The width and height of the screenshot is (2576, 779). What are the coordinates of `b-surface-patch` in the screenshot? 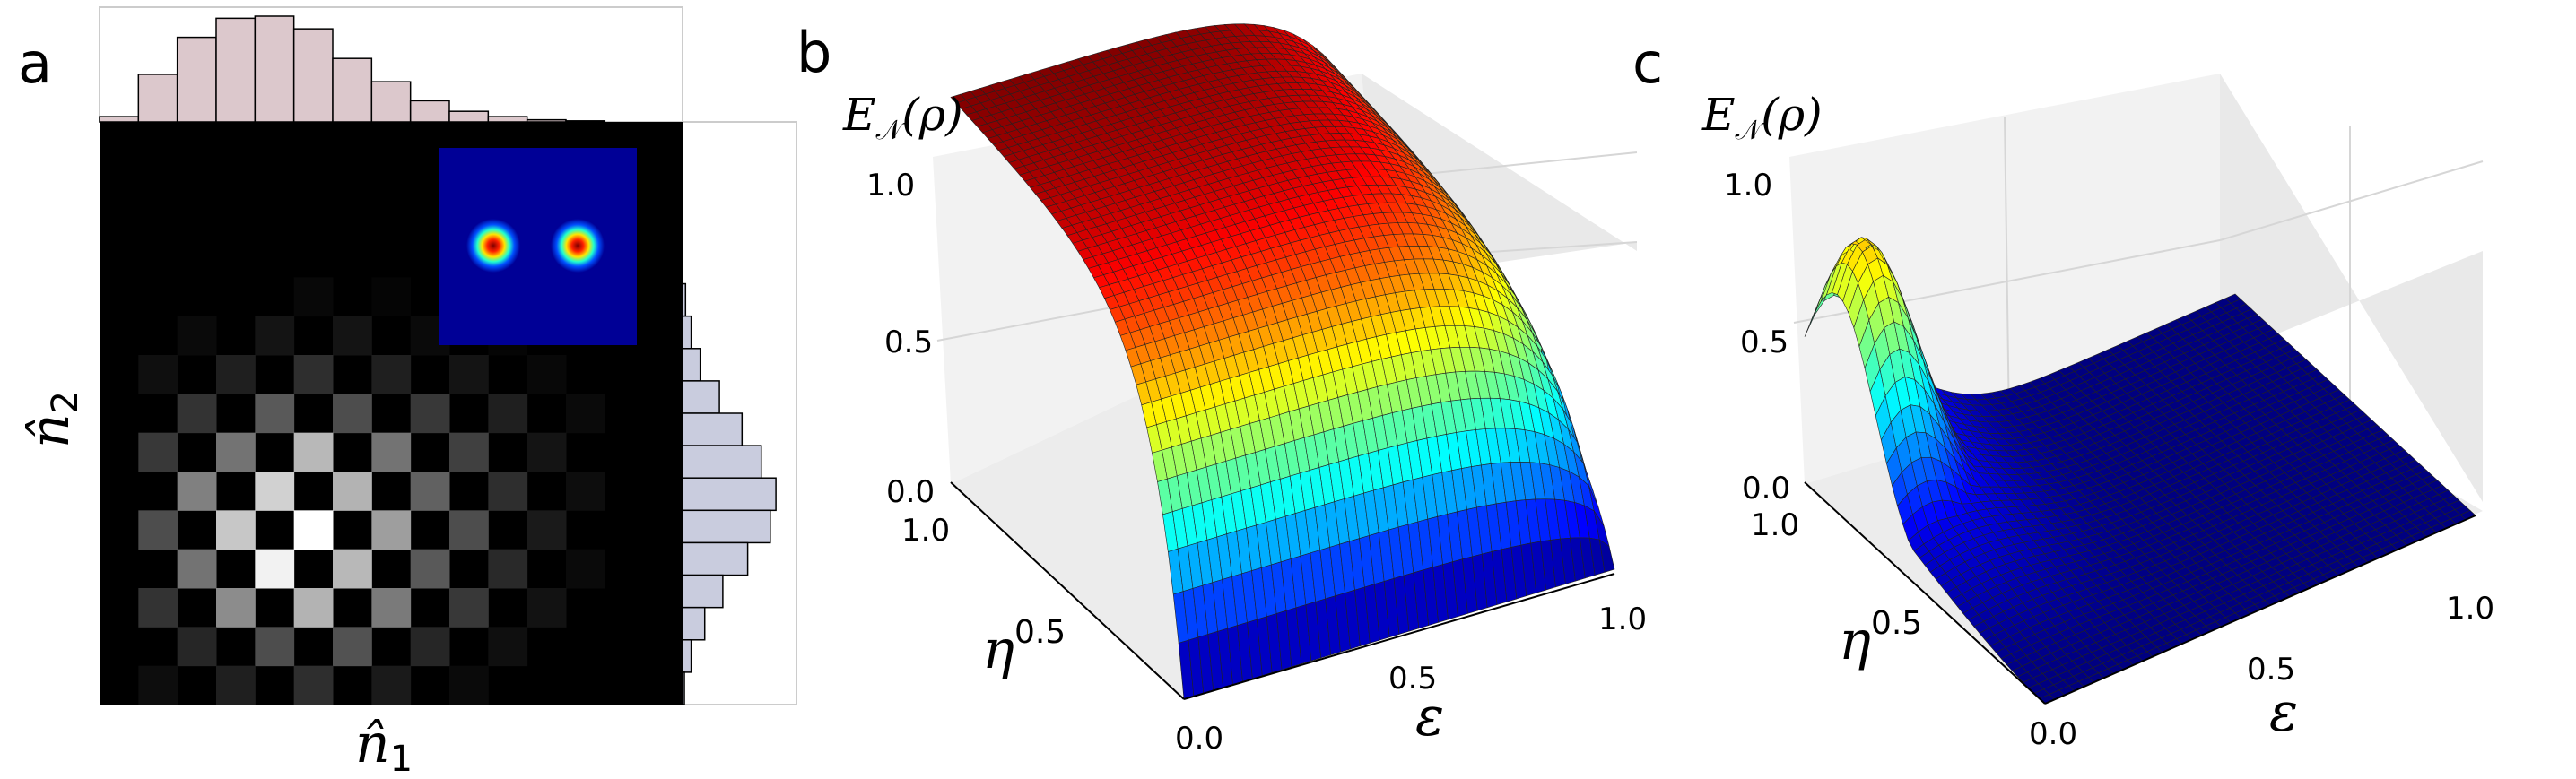 It's located at (1606, 556).